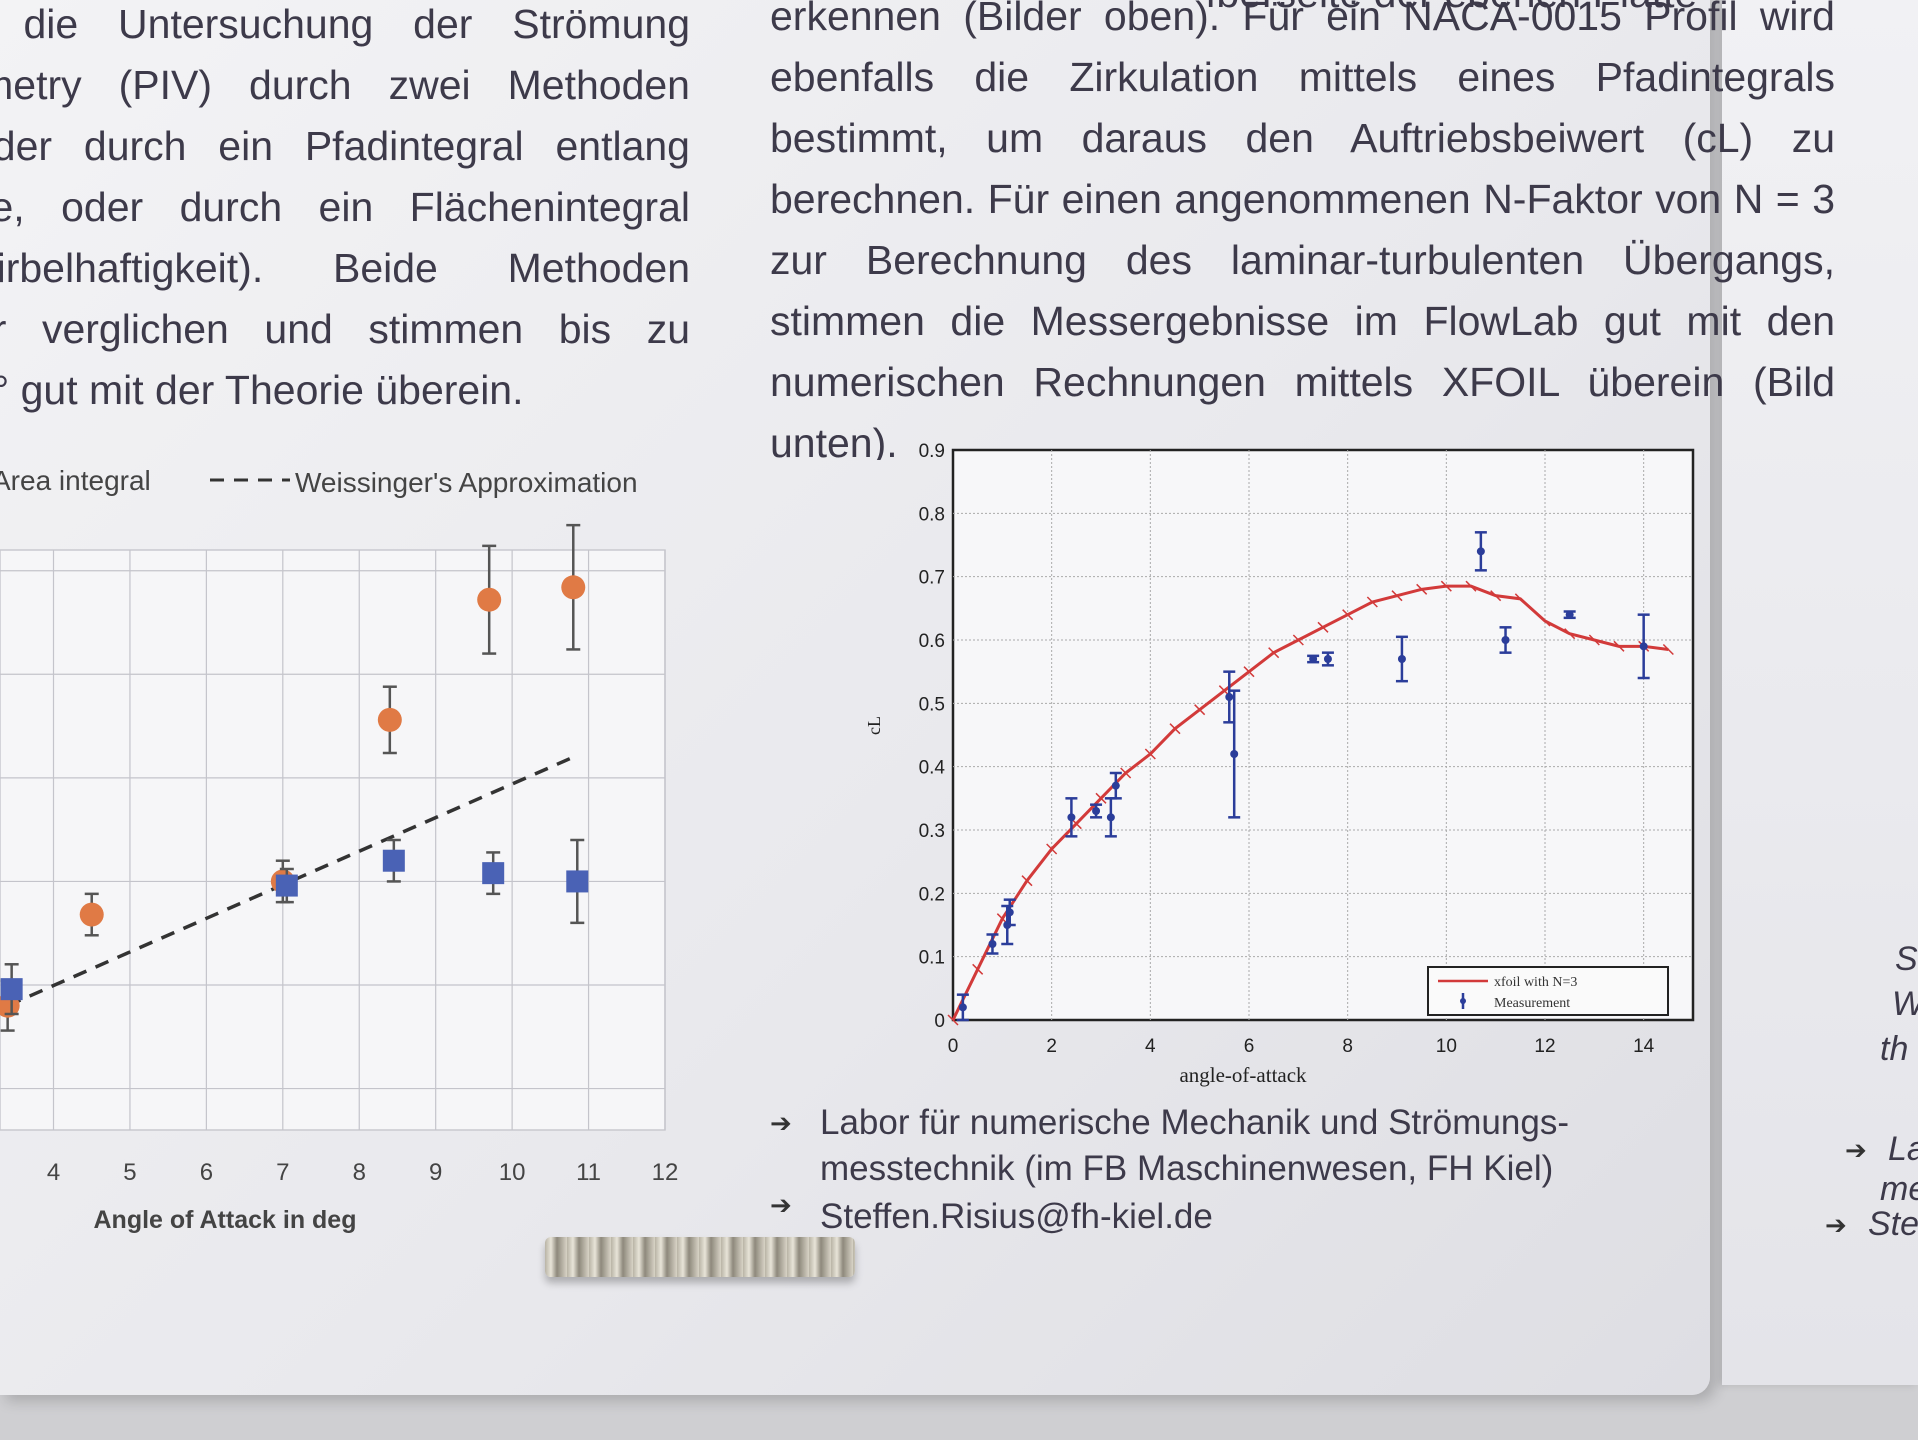 The image size is (1918, 1440). What do you see at coordinates (1548, 991) in the screenshot?
I see `right-chart-legend: xfoil with N=3 Measurement` at bounding box center [1548, 991].